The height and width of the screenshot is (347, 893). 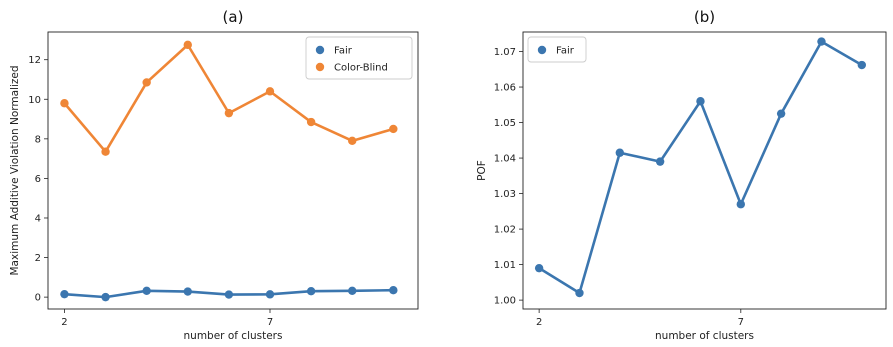 What do you see at coordinates (34, 60) in the screenshot?
I see `y-tick-label: 12` at bounding box center [34, 60].